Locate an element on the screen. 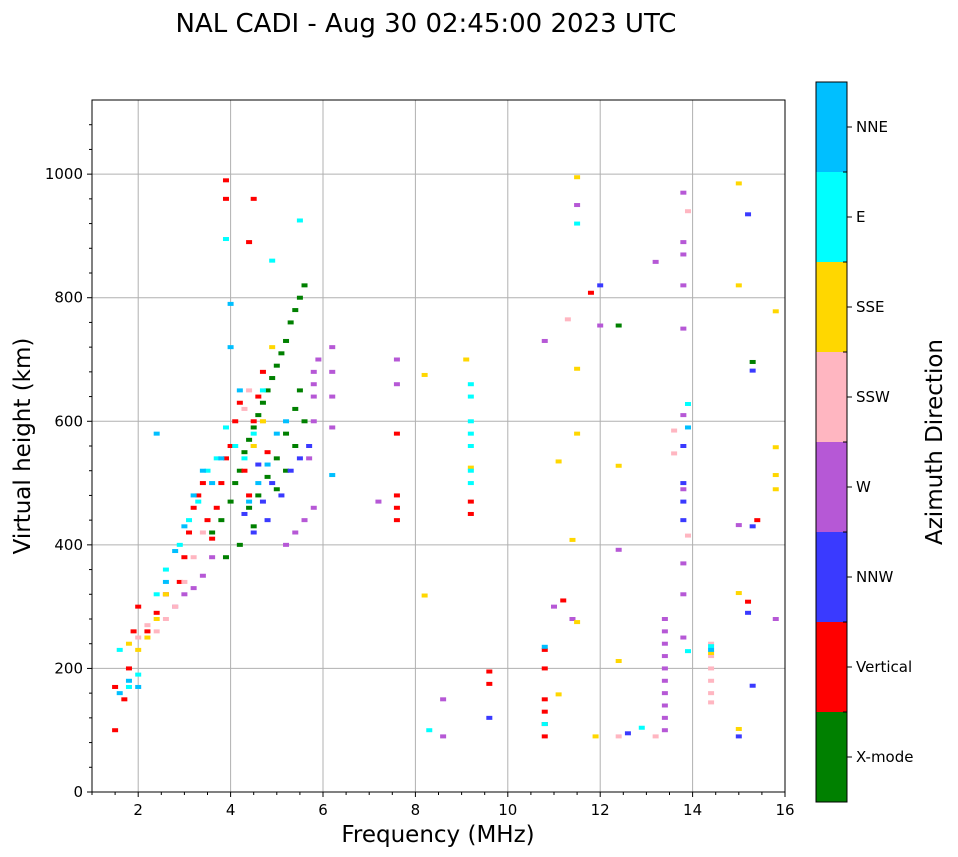 The height and width of the screenshot is (857, 958). colorbar-label-ssw: SSW is located at coordinates (873, 397).